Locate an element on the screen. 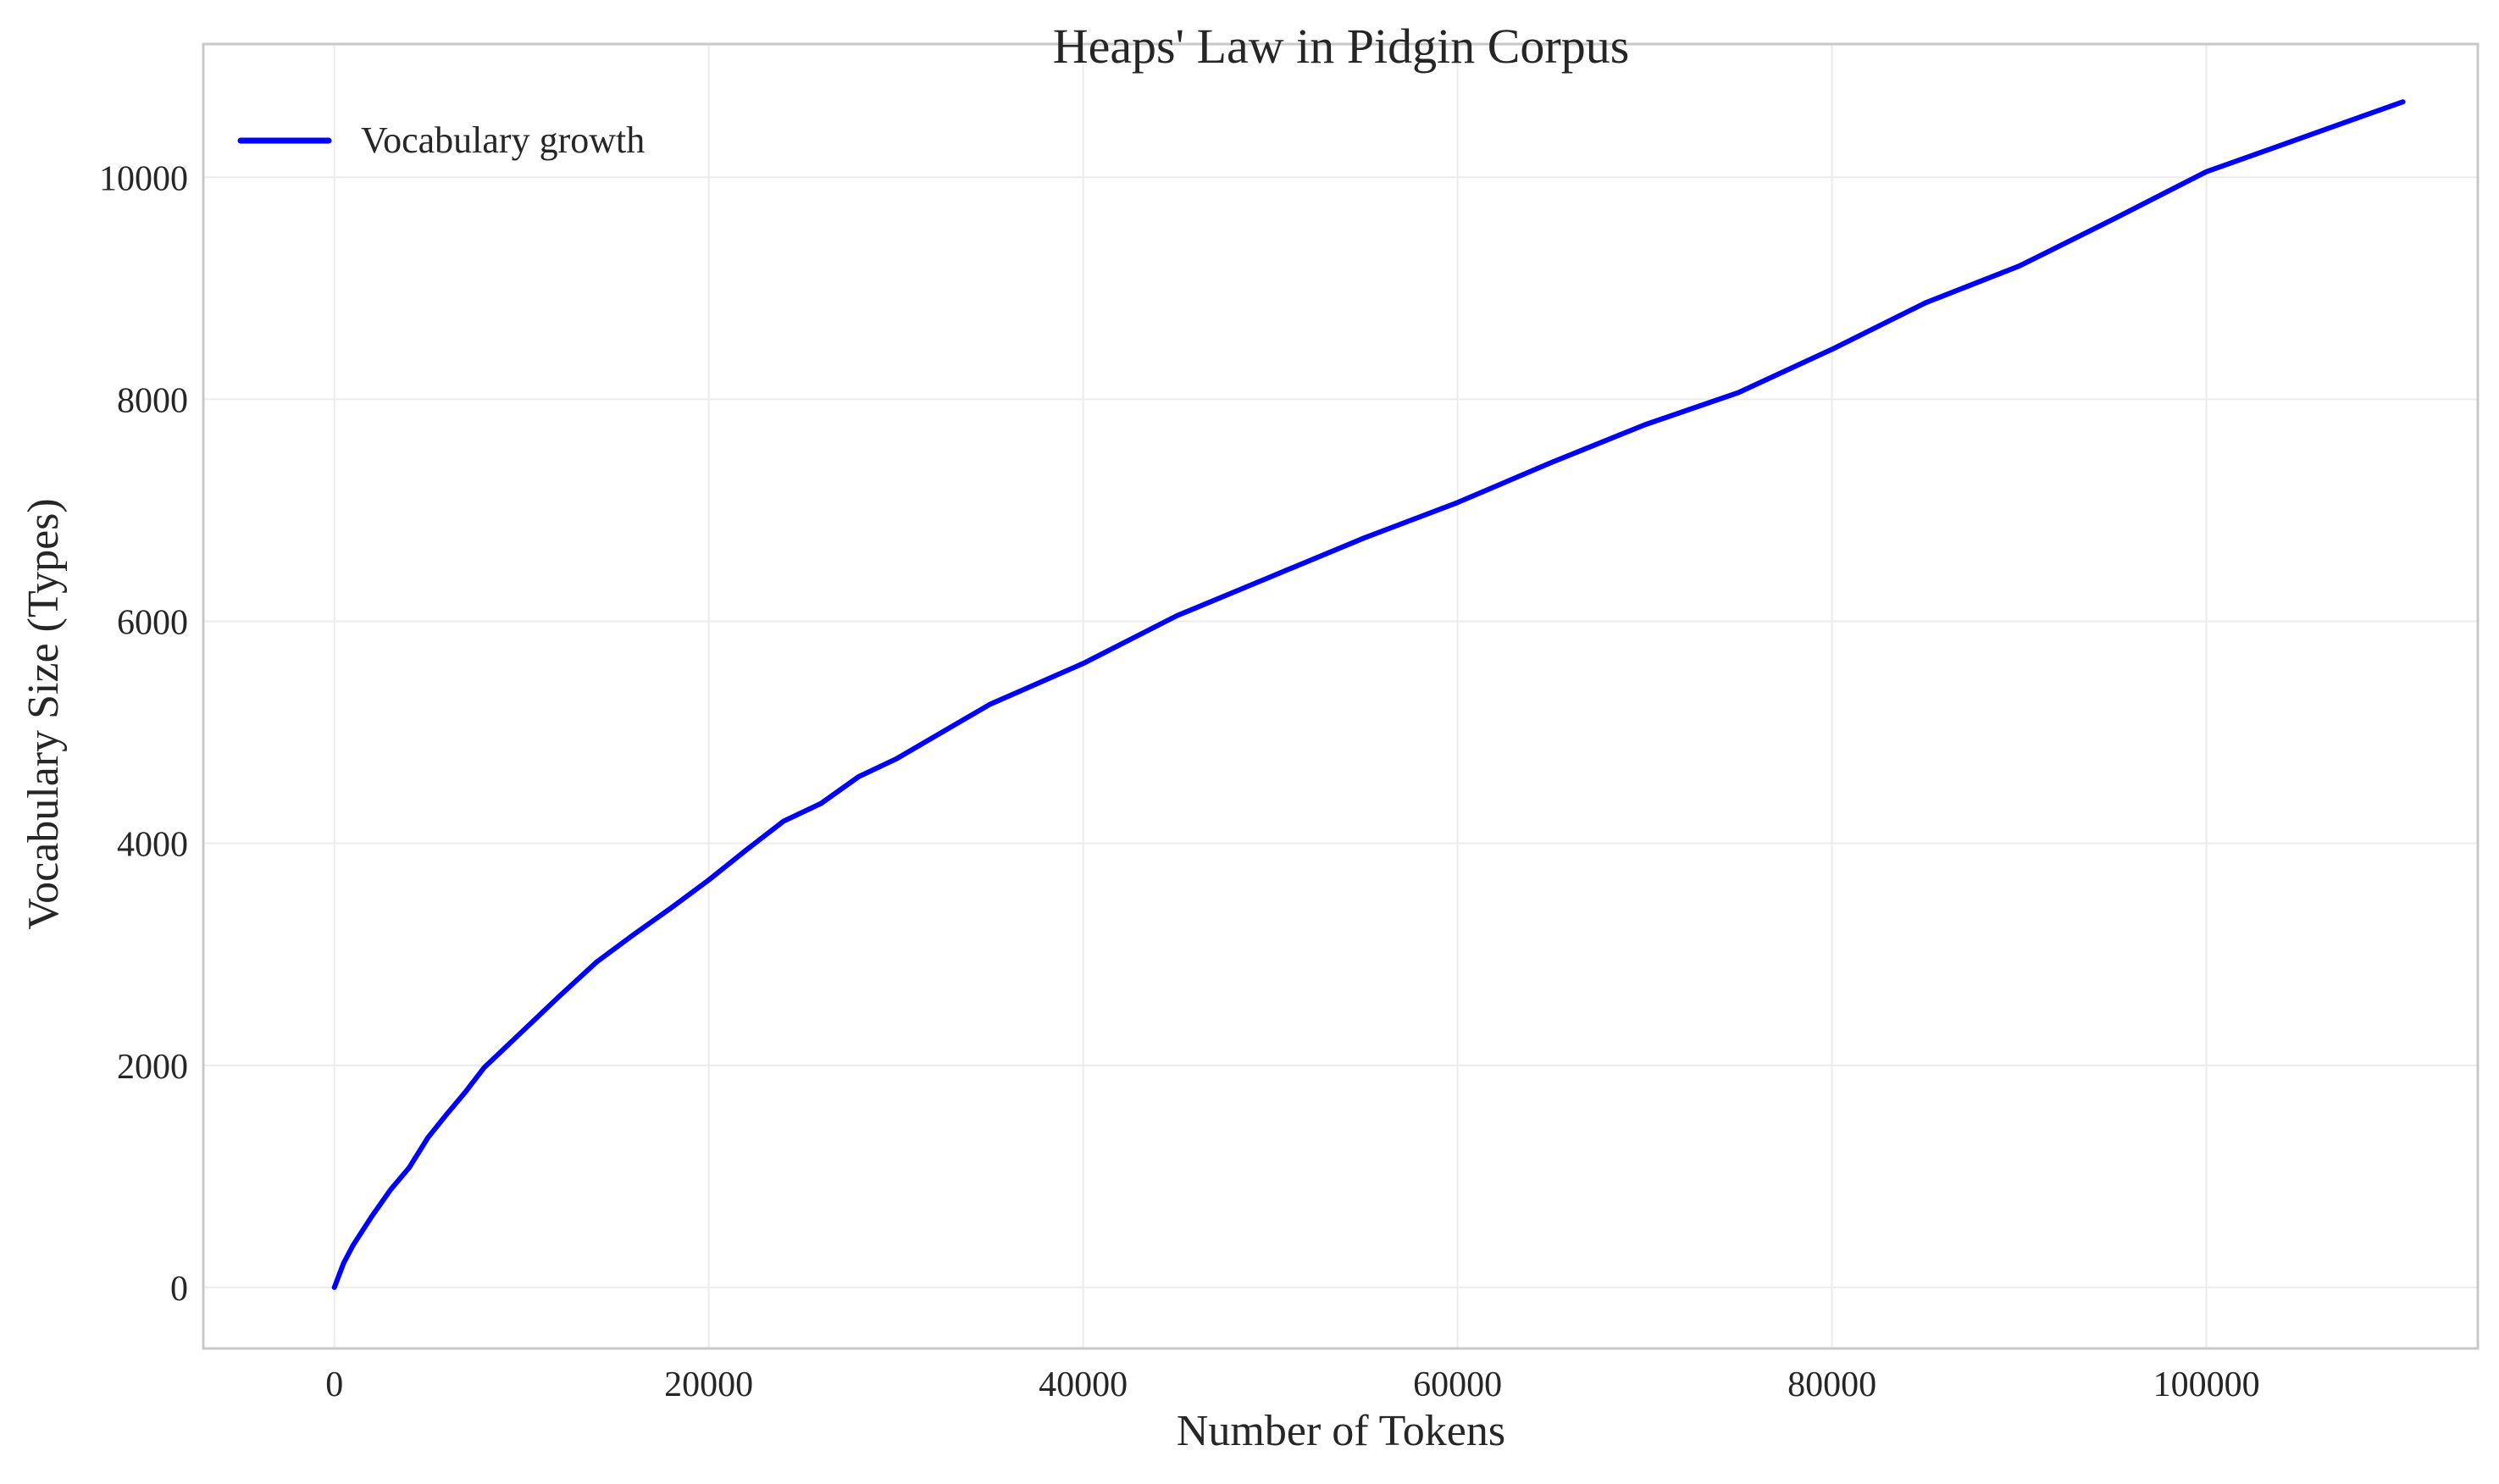 Image resolution: width=2499 pixels, height=1484 pixels. y-tick-label: 4000 is located at coordinates (152, 845).